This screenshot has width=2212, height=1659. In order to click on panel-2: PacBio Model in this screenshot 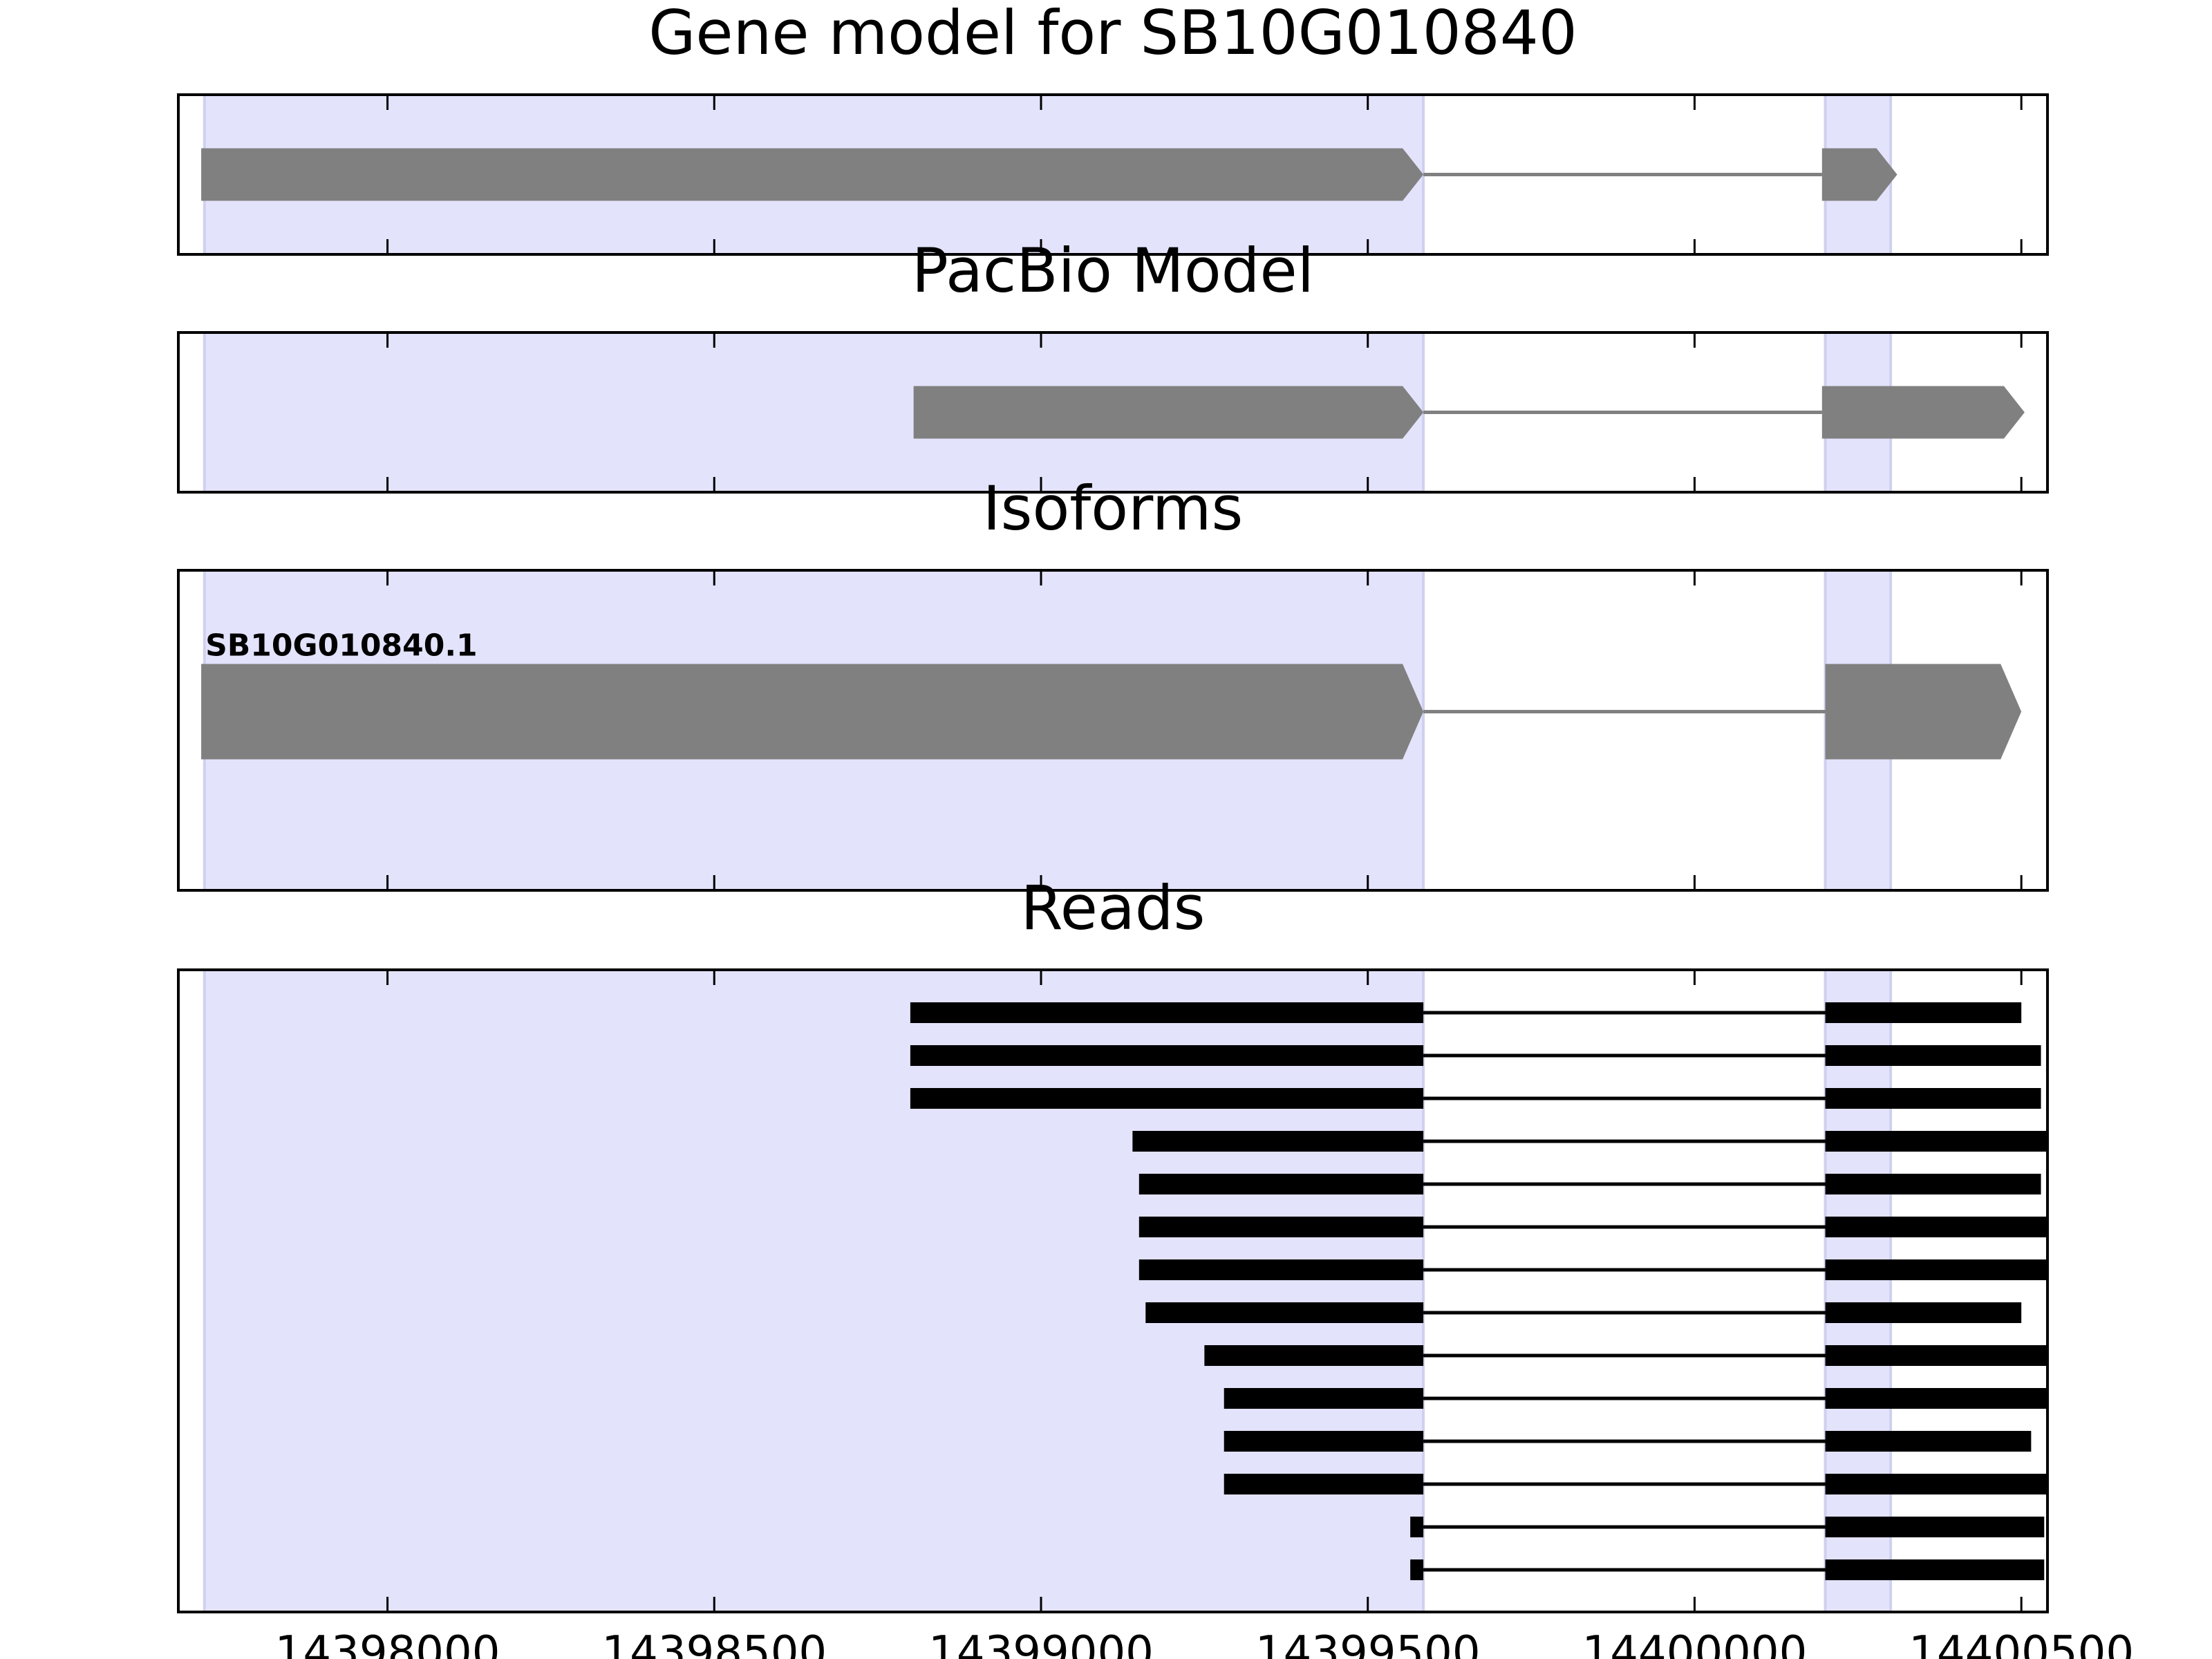, I will do `click(1113, 364)`.